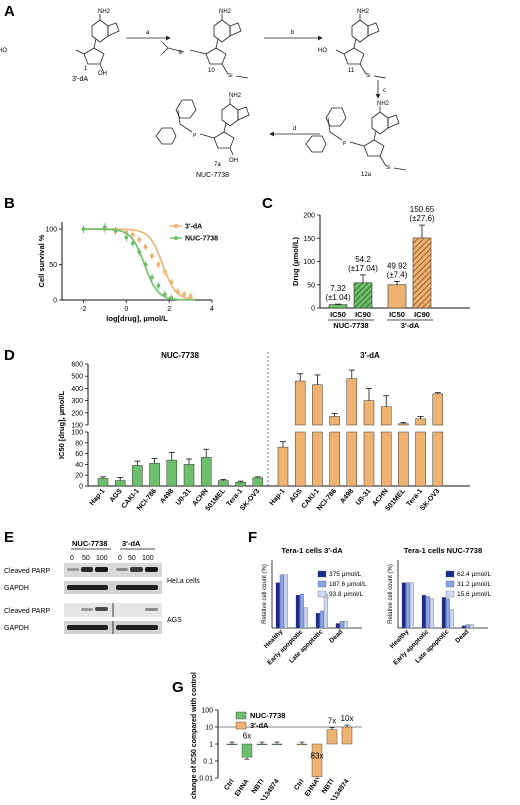  I want to click on bar-nuc7738-ic50, so click(338, 306).